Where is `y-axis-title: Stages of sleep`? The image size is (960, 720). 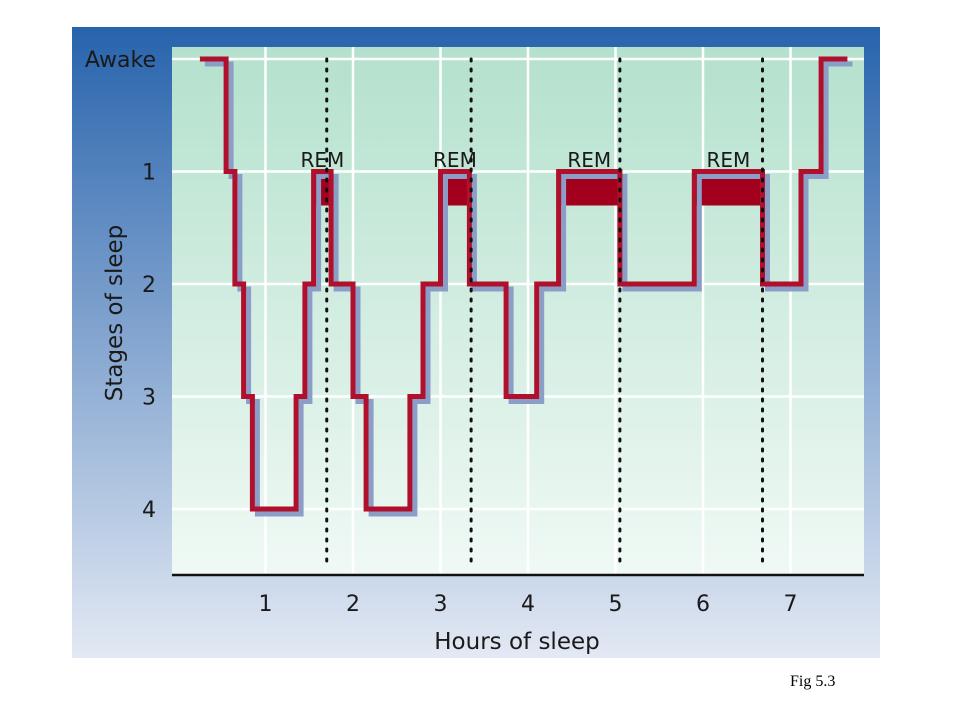
y-axis-title: Stages of sleep is located at coordinates (115, 313).